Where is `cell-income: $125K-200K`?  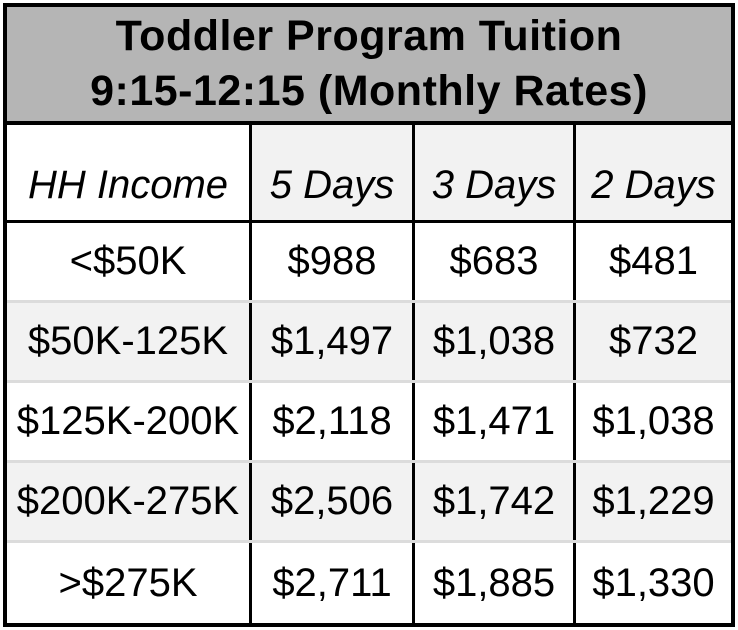
cell-income: $125K-200K is located at coordinates (128, 421).